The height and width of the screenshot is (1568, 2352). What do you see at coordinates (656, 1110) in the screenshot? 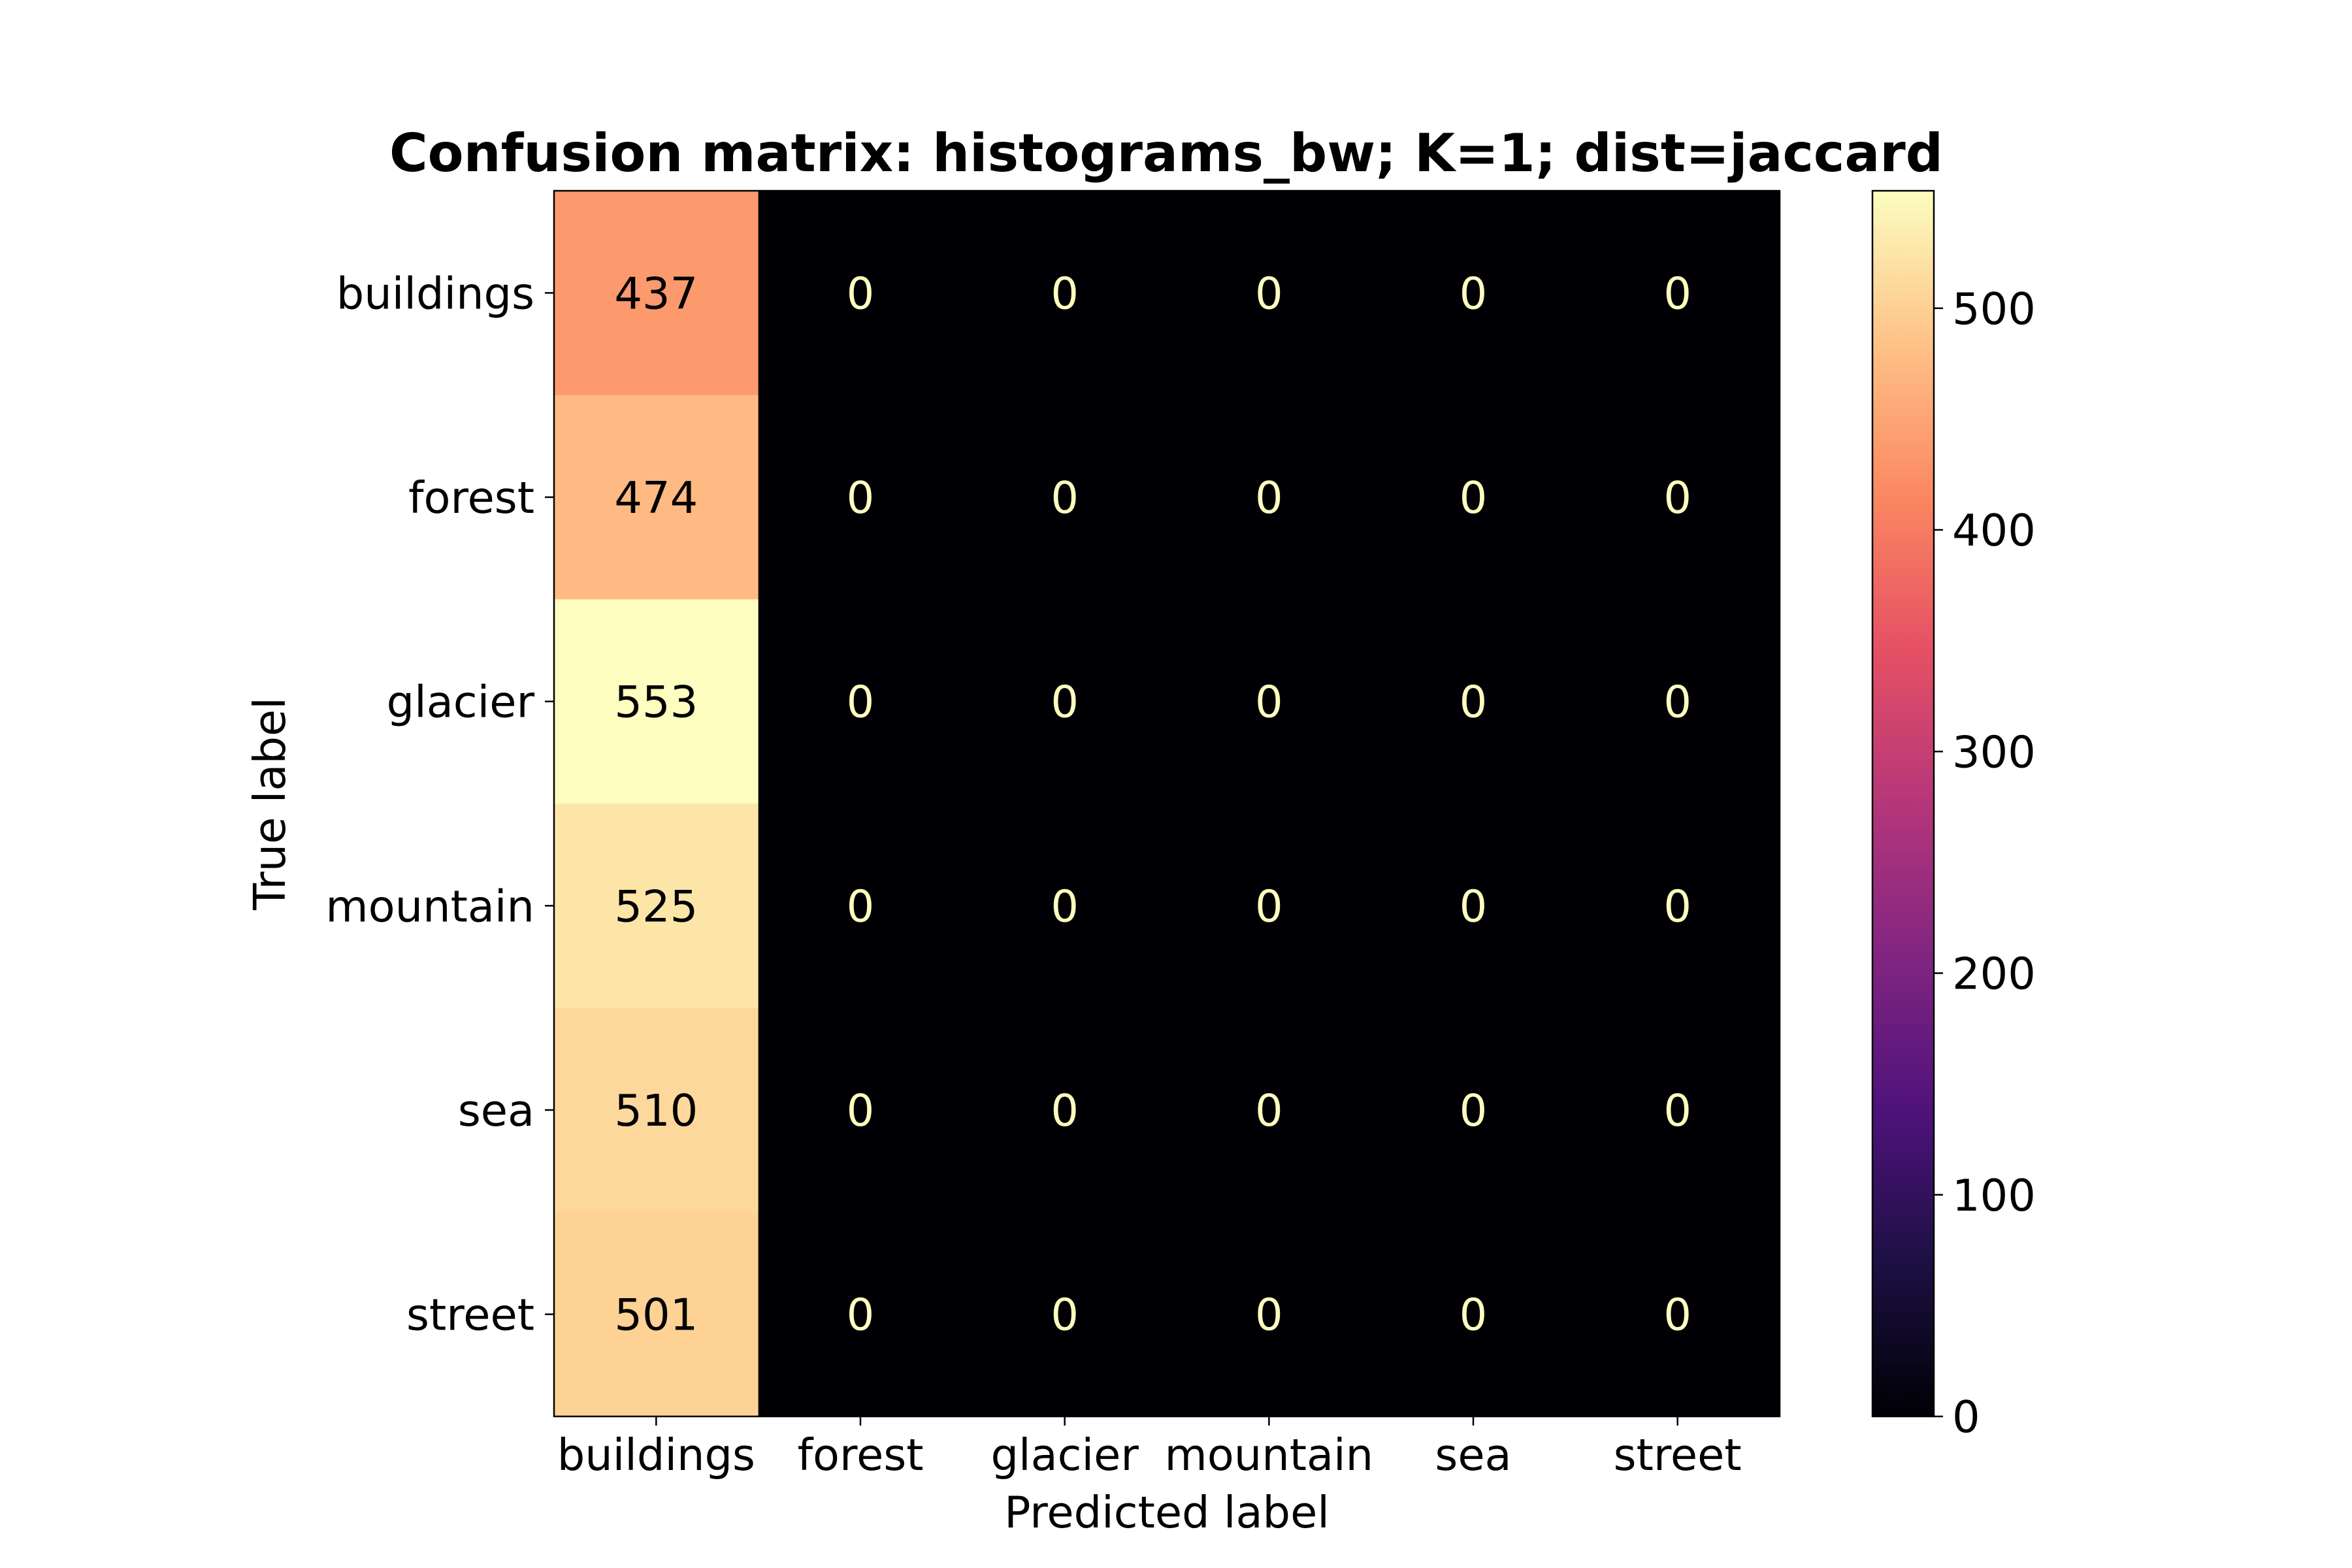
I see `matrix-cell-label: 510` at bounding box center [656, 1110].